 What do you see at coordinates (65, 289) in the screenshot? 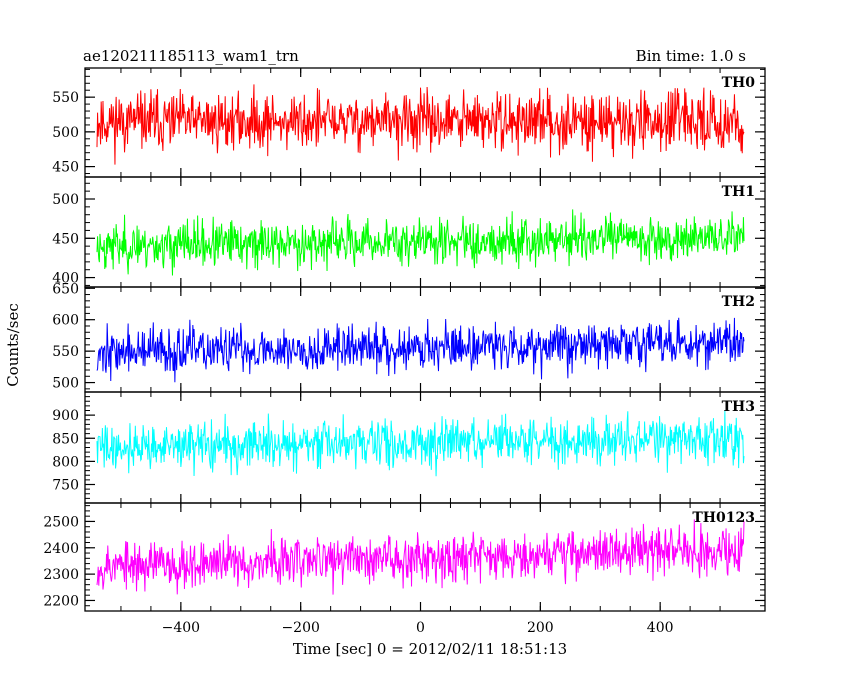
I see `y-tick-label: 650` at bounding box center [65, 289].